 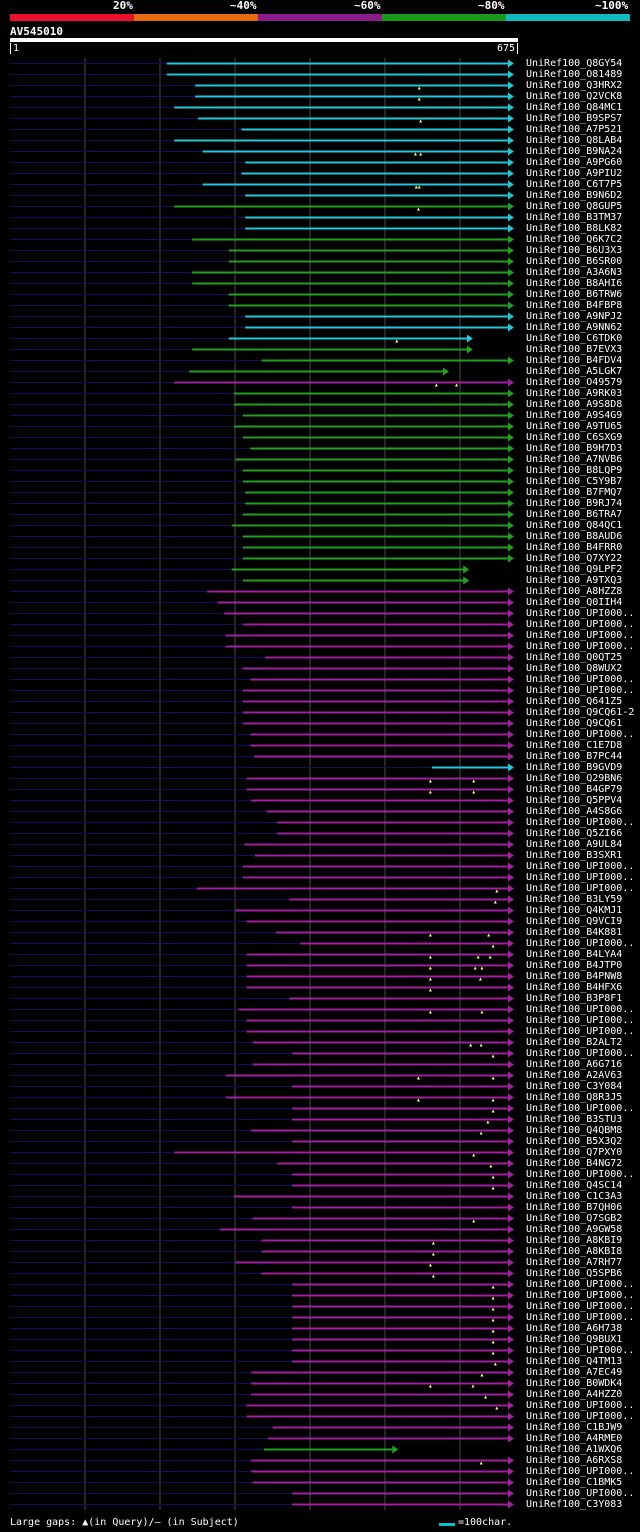 What do you see at coordinates (574, 745) in the screenshot?
I see `hit-label: UniRef100_C1E7D8` at bounding box center [574, 745].